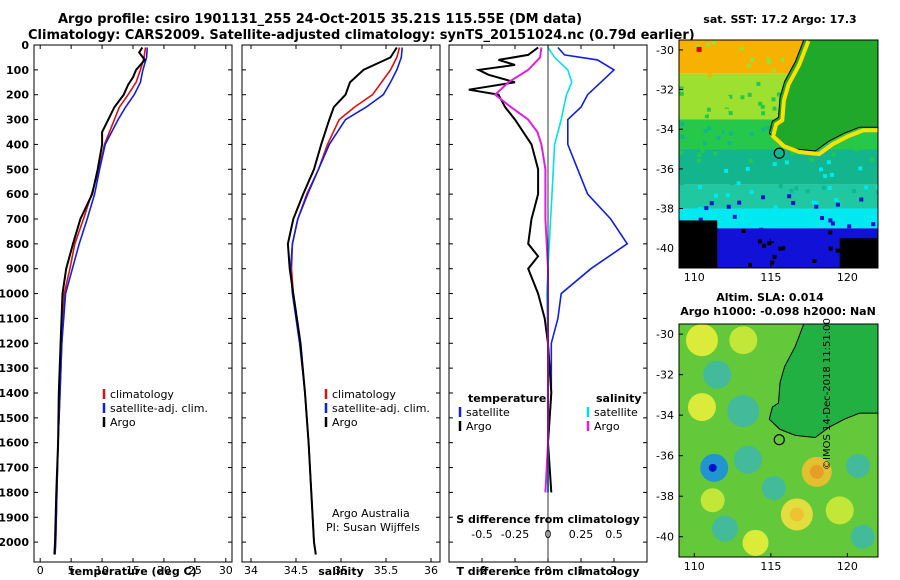  What do you see at coordinates (17, 219) in the screenshot?
I see `y-tick-label: 700` at bounding box center [17, 219].